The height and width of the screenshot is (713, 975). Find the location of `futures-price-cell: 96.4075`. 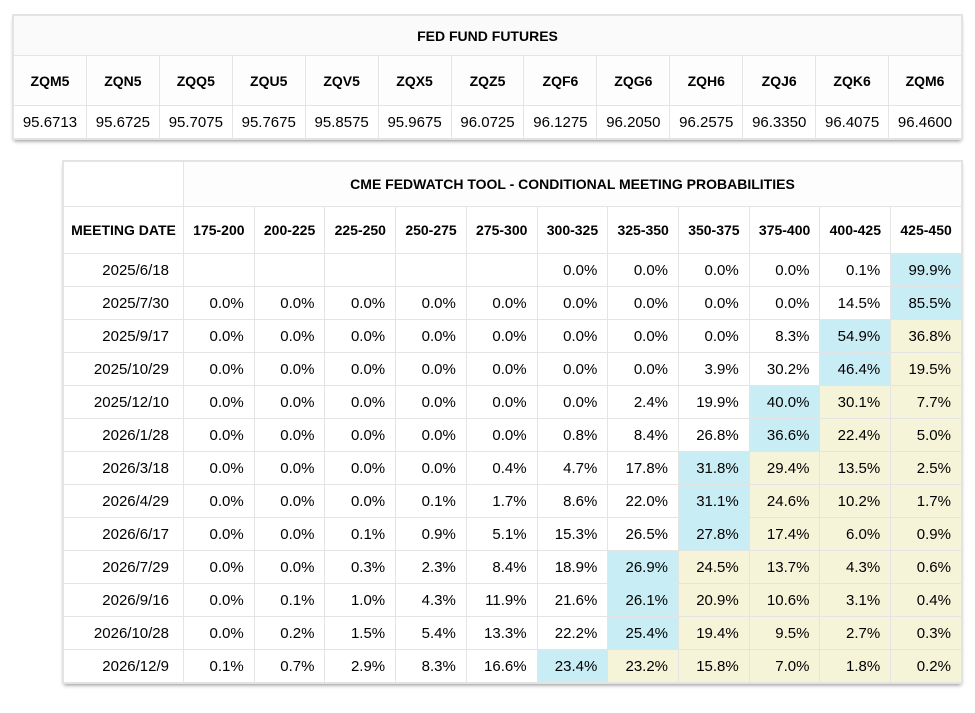

futures-price-cell: 96.4075 is located at coordinates (852, 122).